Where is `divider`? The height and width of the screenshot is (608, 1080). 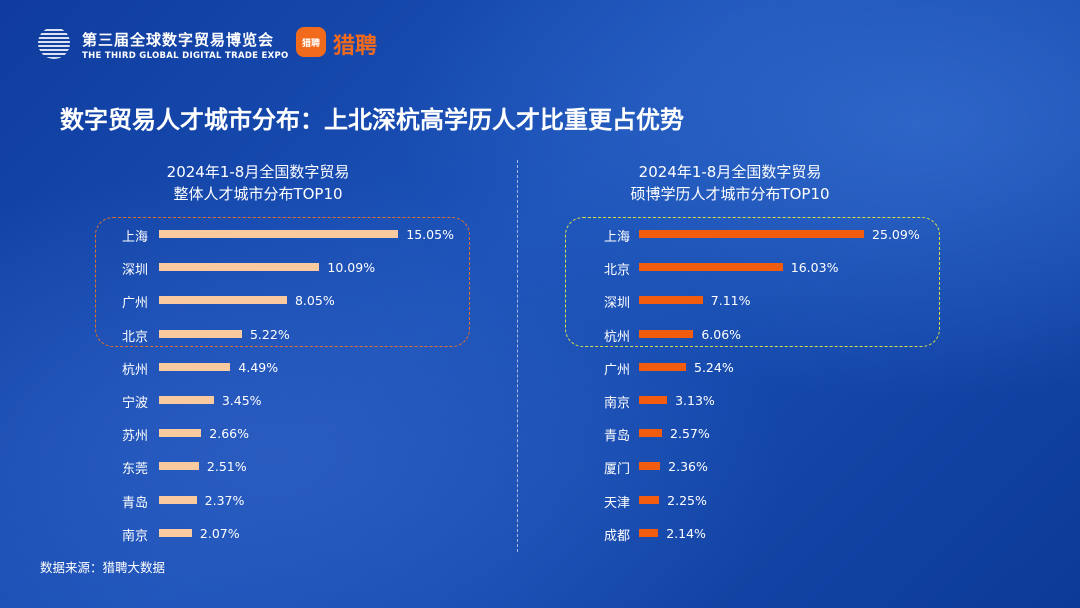
divider is located at coordinates (517, 356).